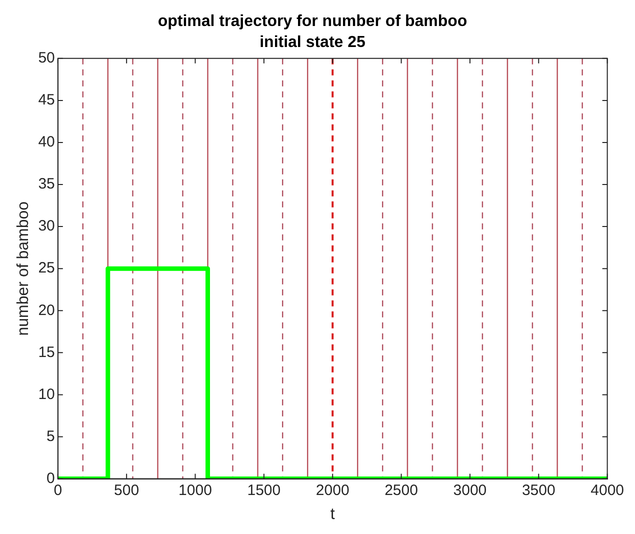  I want to click on chart-subtitle: initial state 25, so click(313, 43).